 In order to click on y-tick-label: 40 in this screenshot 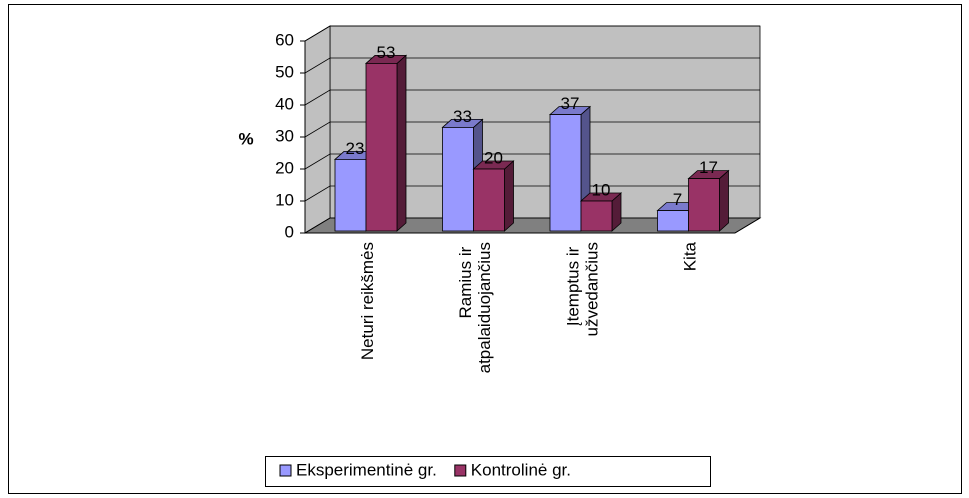, I will do `click(284, 103)`.